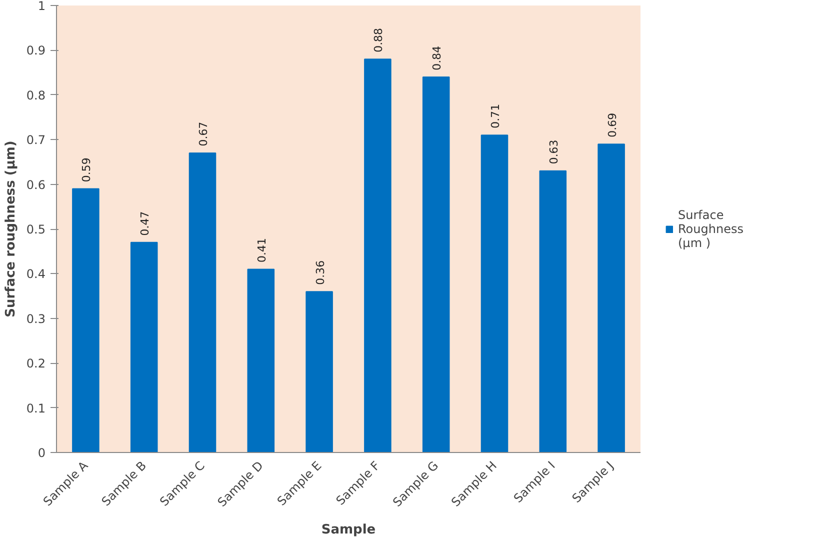  Describe the element at coordinates (87, 170) in the screenshot. I see `data-label: 0.59` at that location.